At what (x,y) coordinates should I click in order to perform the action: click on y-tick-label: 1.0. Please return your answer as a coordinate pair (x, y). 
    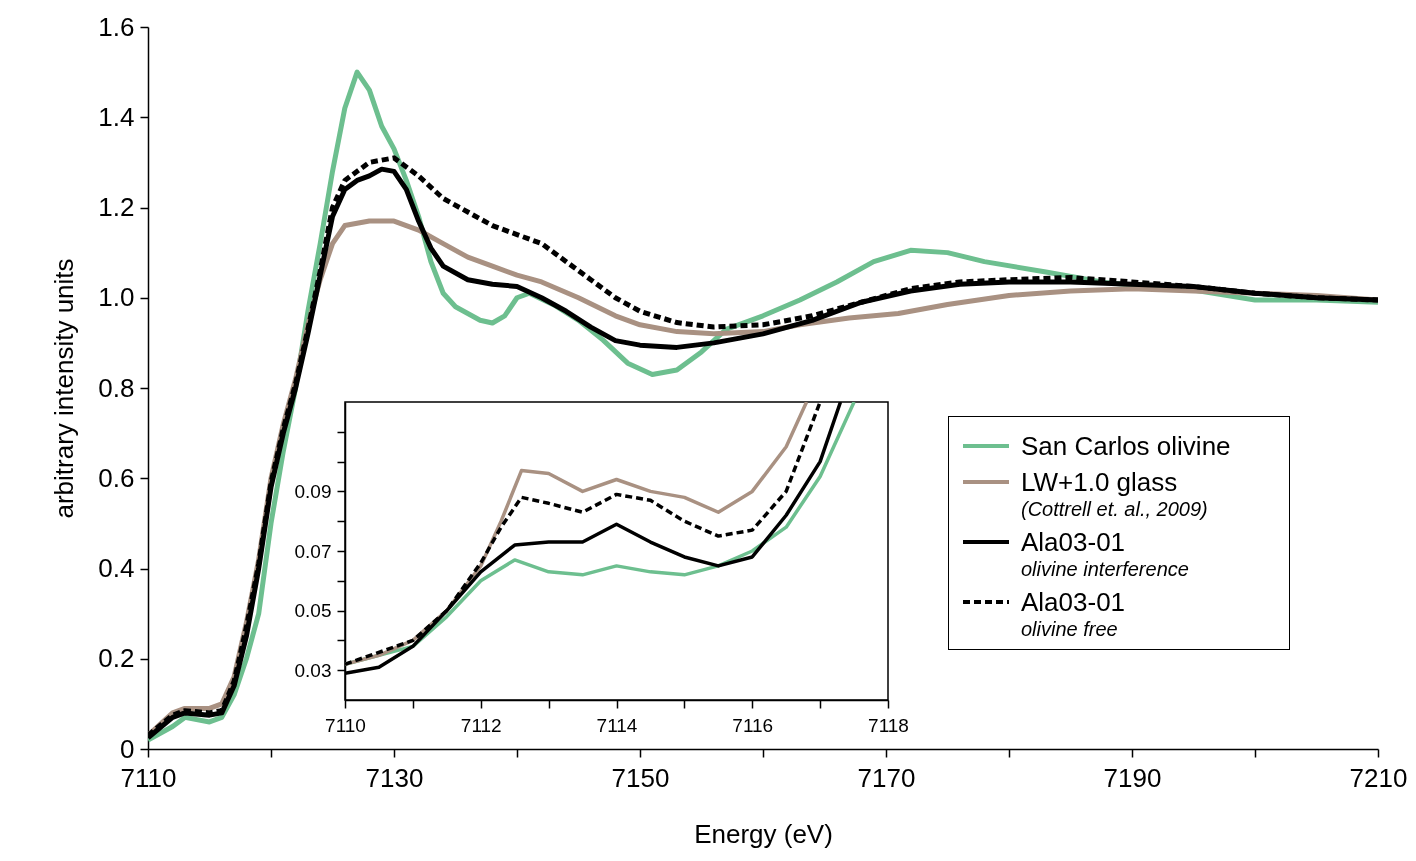
    Looking at the image, I should click on (116, 297).